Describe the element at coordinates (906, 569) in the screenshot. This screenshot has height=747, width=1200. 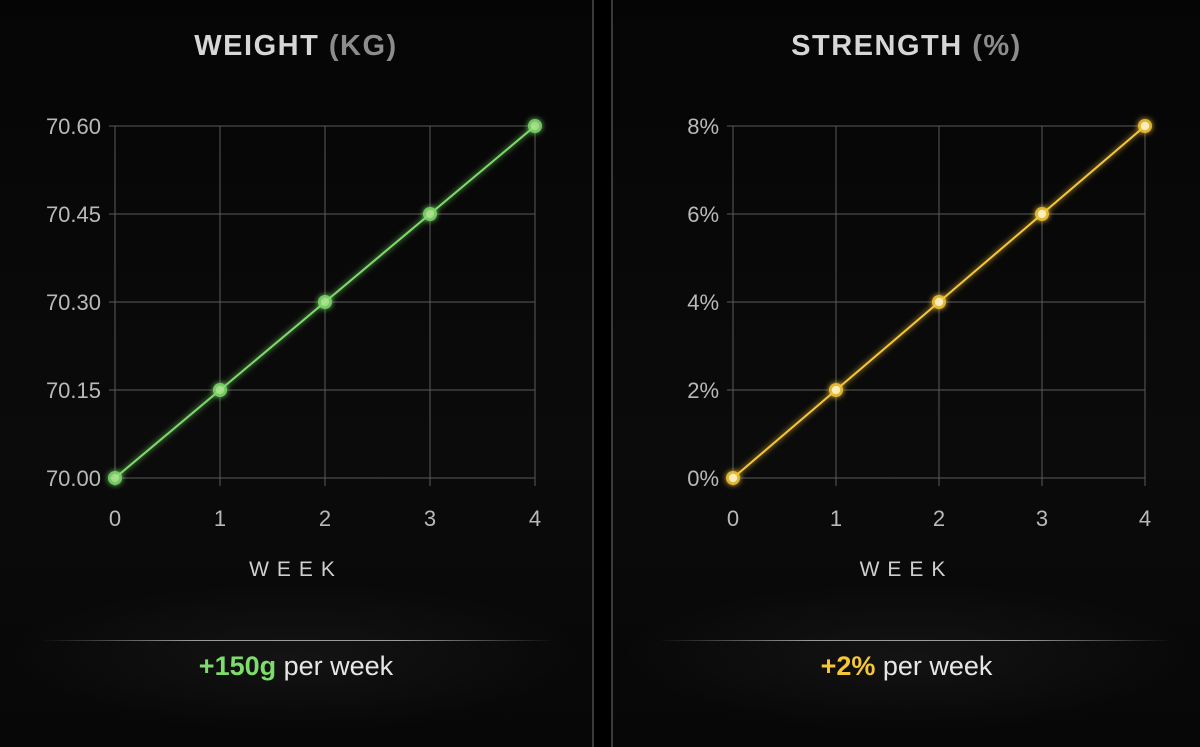
I see `strength-x-axis-label: WEEK` at that location.